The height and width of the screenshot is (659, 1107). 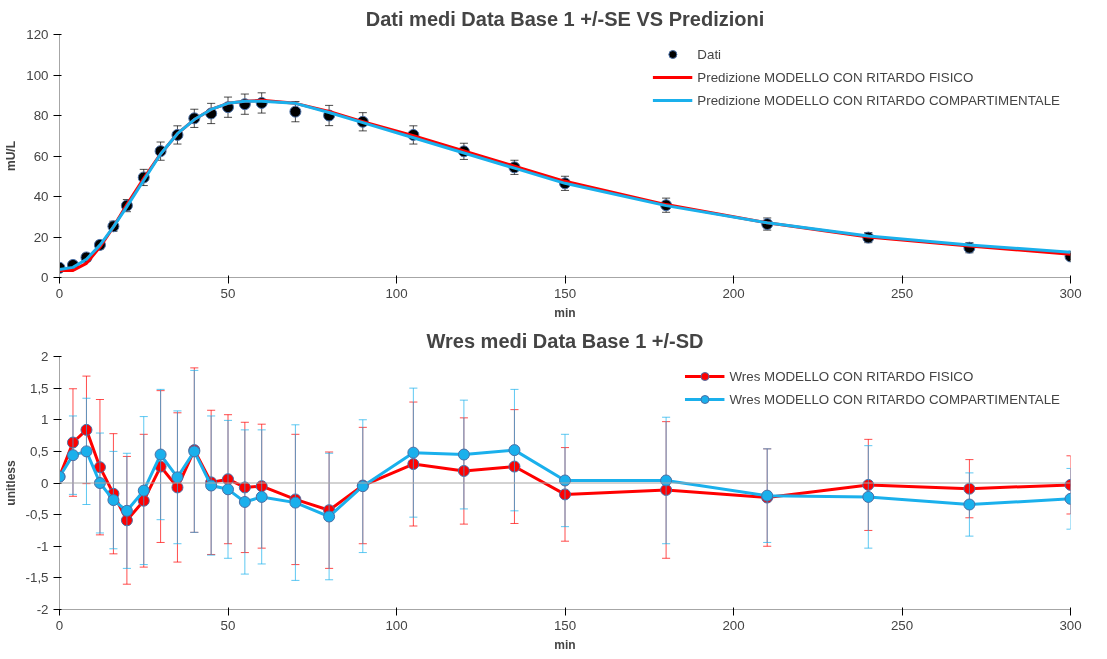 I want to click on y-axis-title: unitless, so click(x=10, y=483).